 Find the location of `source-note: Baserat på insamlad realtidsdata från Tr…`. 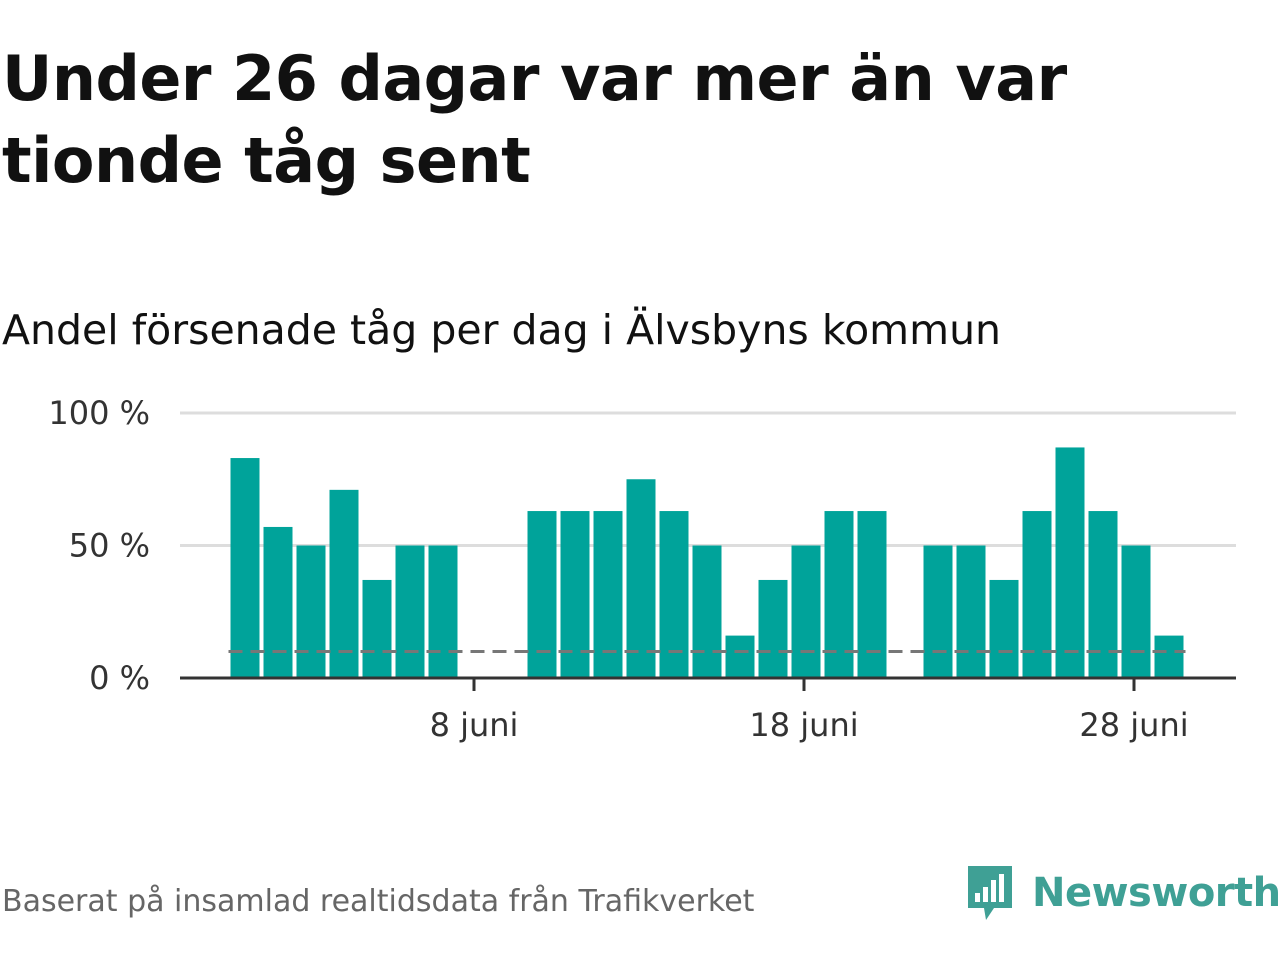

source-note: Baserat på insamlad realtidsdata från Tr… is located at coordinates (378, 901).